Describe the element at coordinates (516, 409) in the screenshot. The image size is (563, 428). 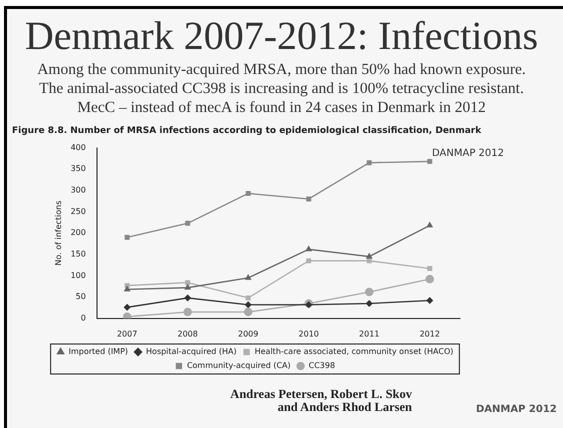
I see `text: DANMAP 2012` at that location.